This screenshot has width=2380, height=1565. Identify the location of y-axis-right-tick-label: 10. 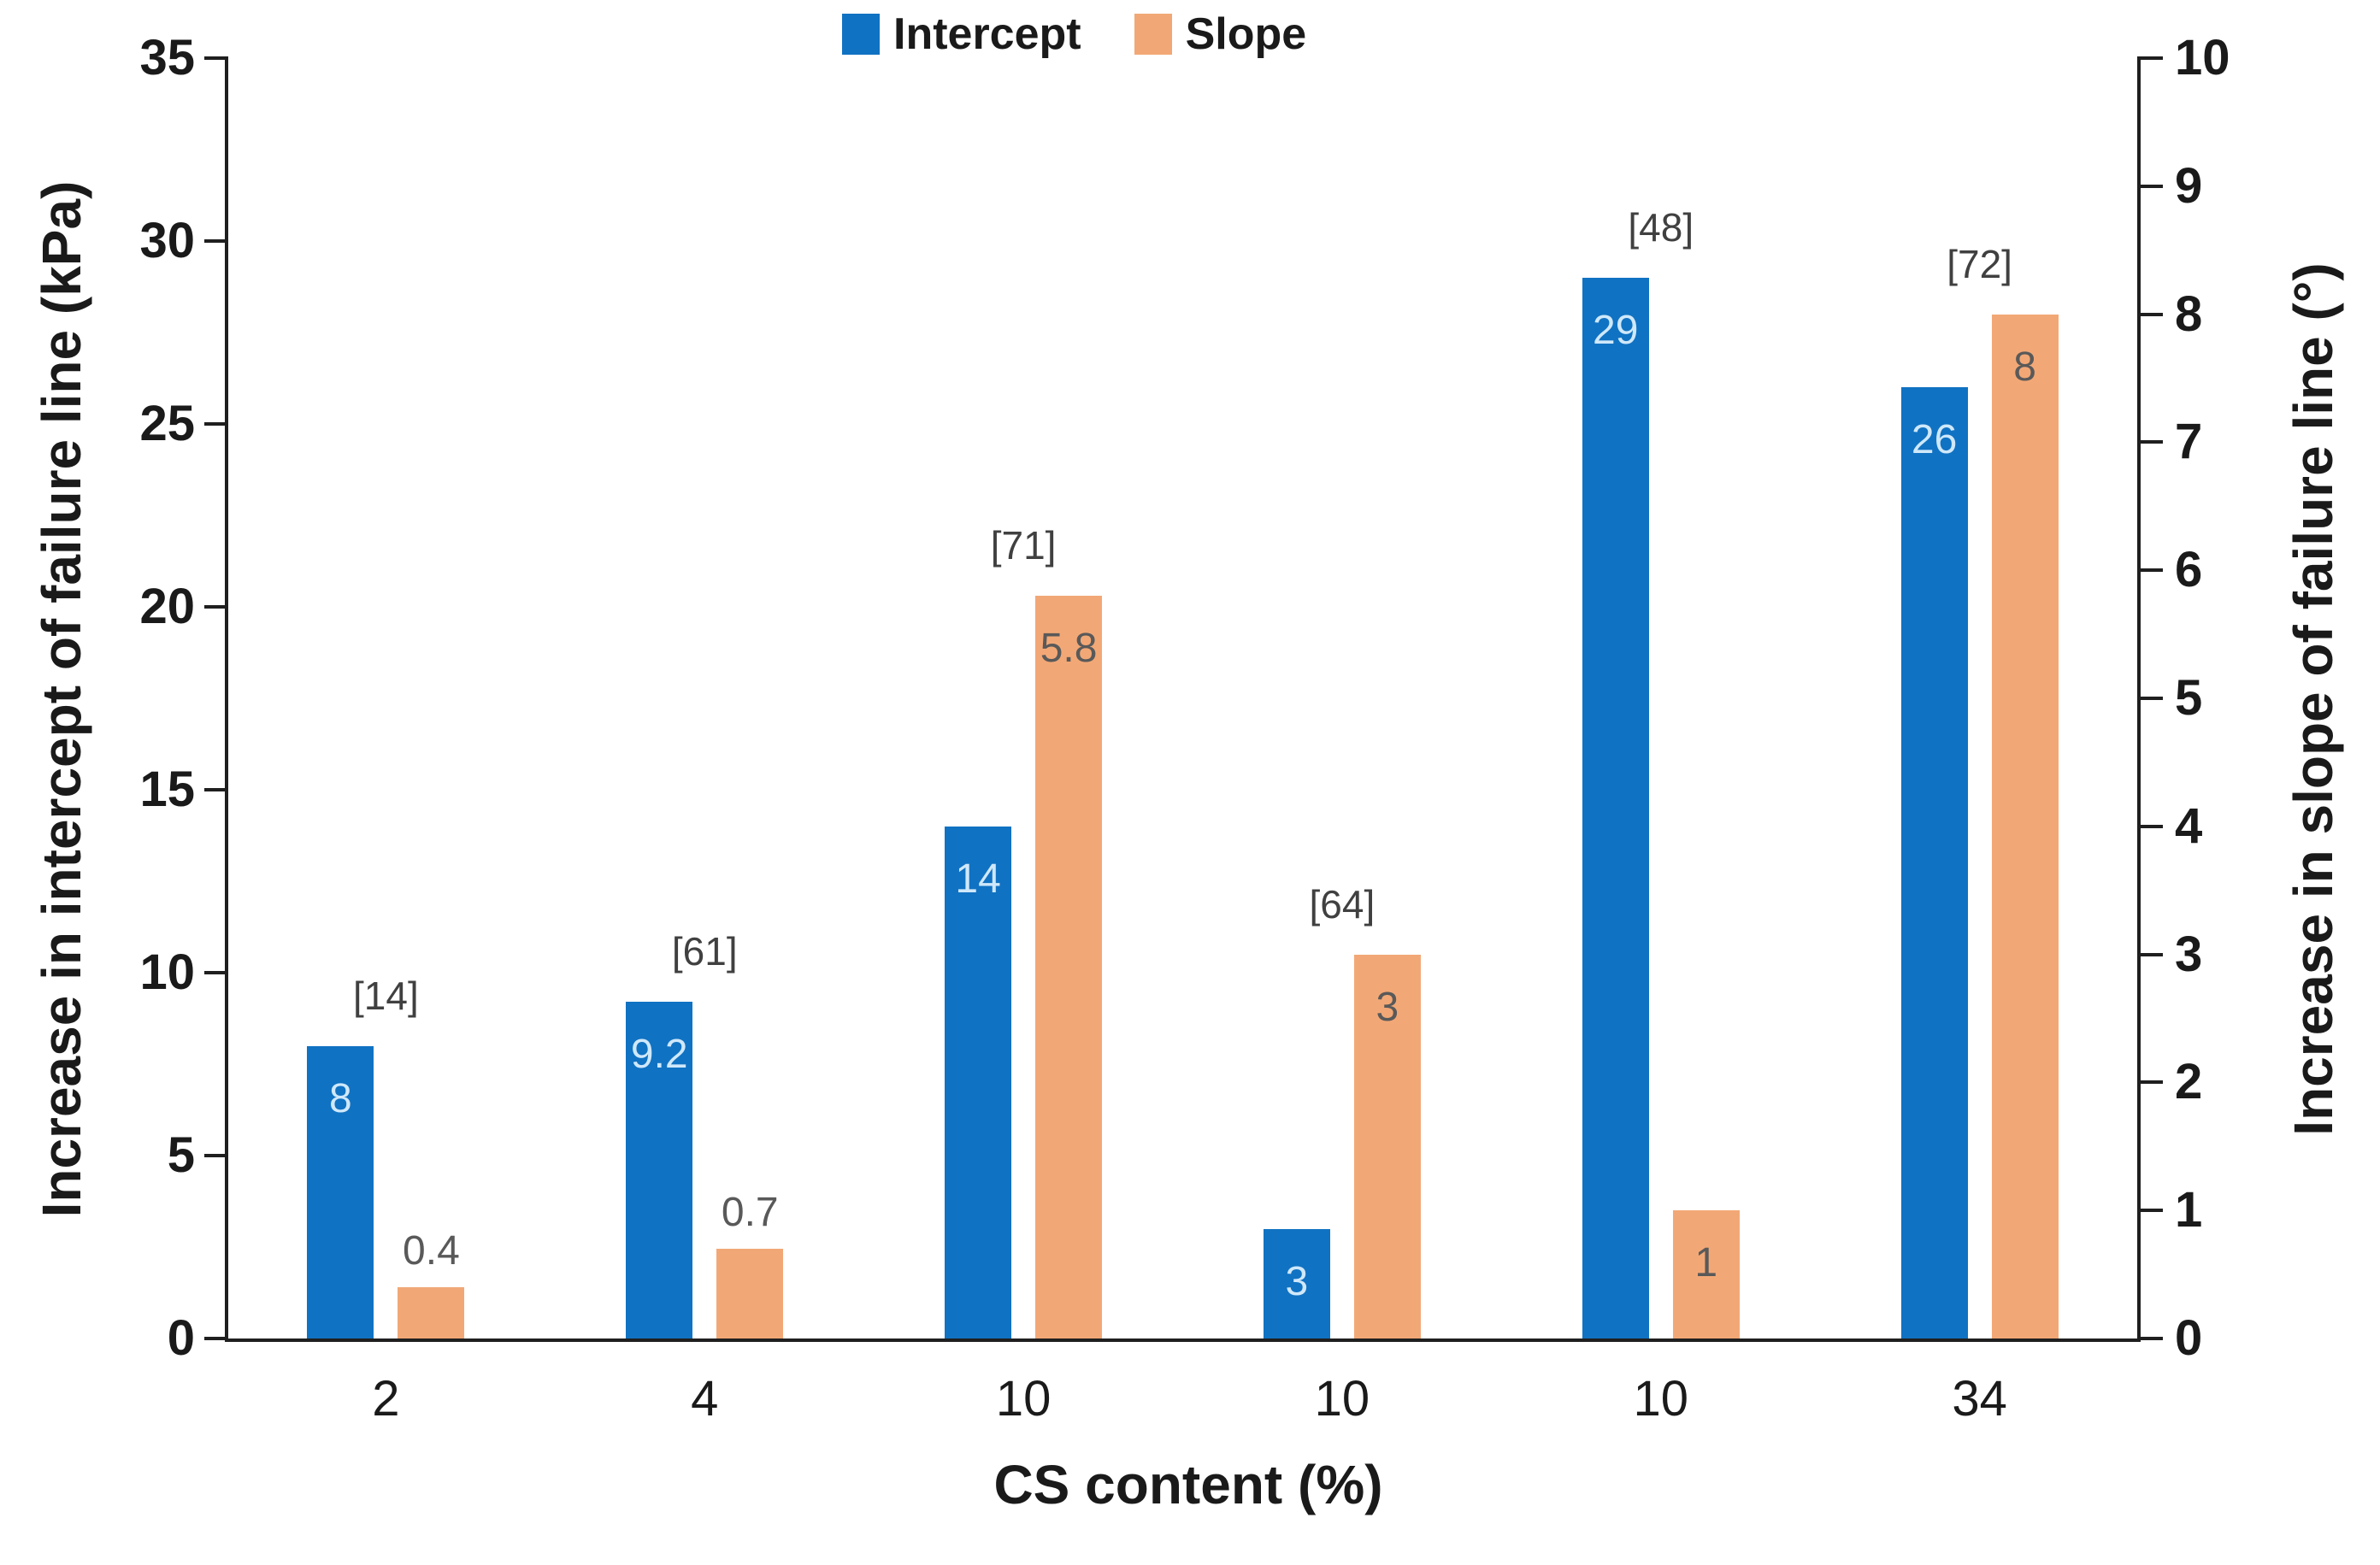
(2203, 57).